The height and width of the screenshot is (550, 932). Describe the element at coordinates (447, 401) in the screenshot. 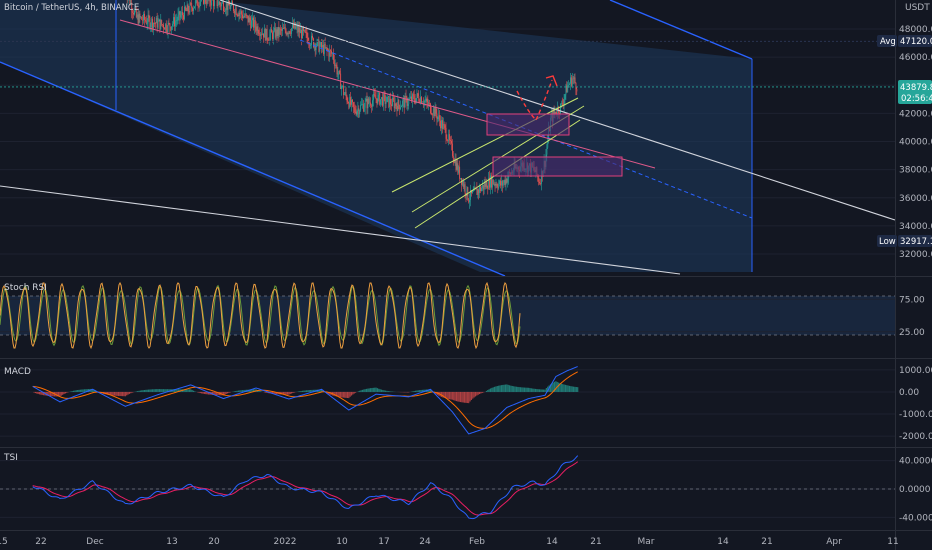

I see `macd-pane` at that location.